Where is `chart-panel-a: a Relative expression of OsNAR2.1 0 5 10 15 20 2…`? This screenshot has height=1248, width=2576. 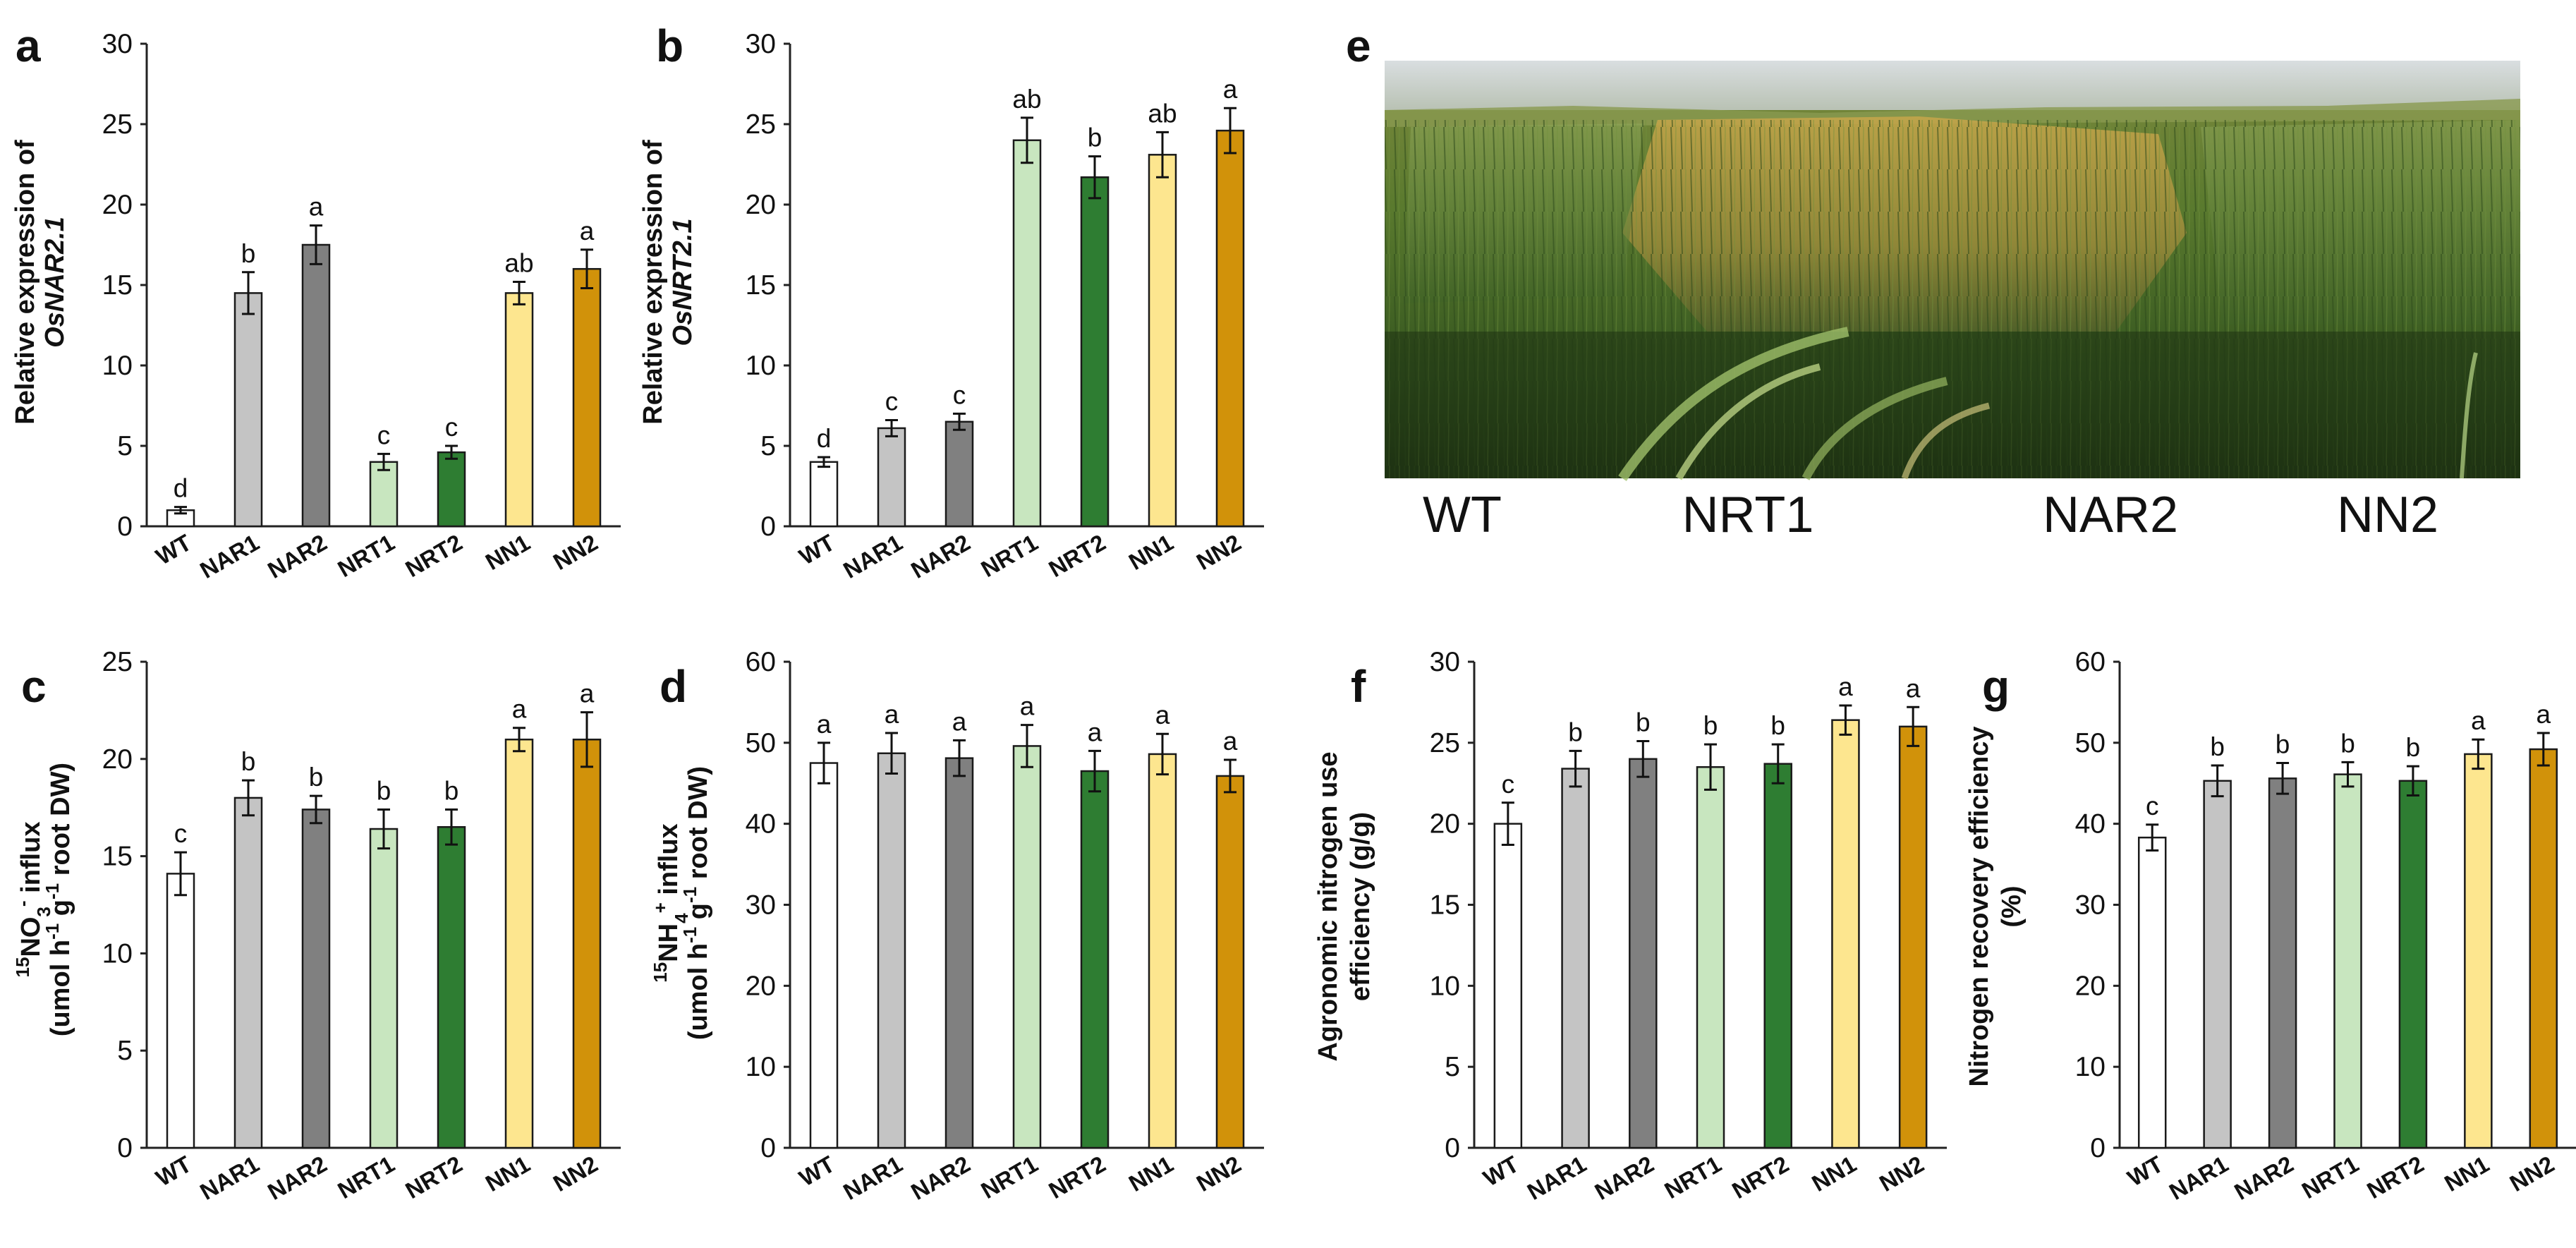 chart-panel-a: a Relative expression of OsNAR2.1 0 5 10 15 20 2… is located at coordinates (316, 301).